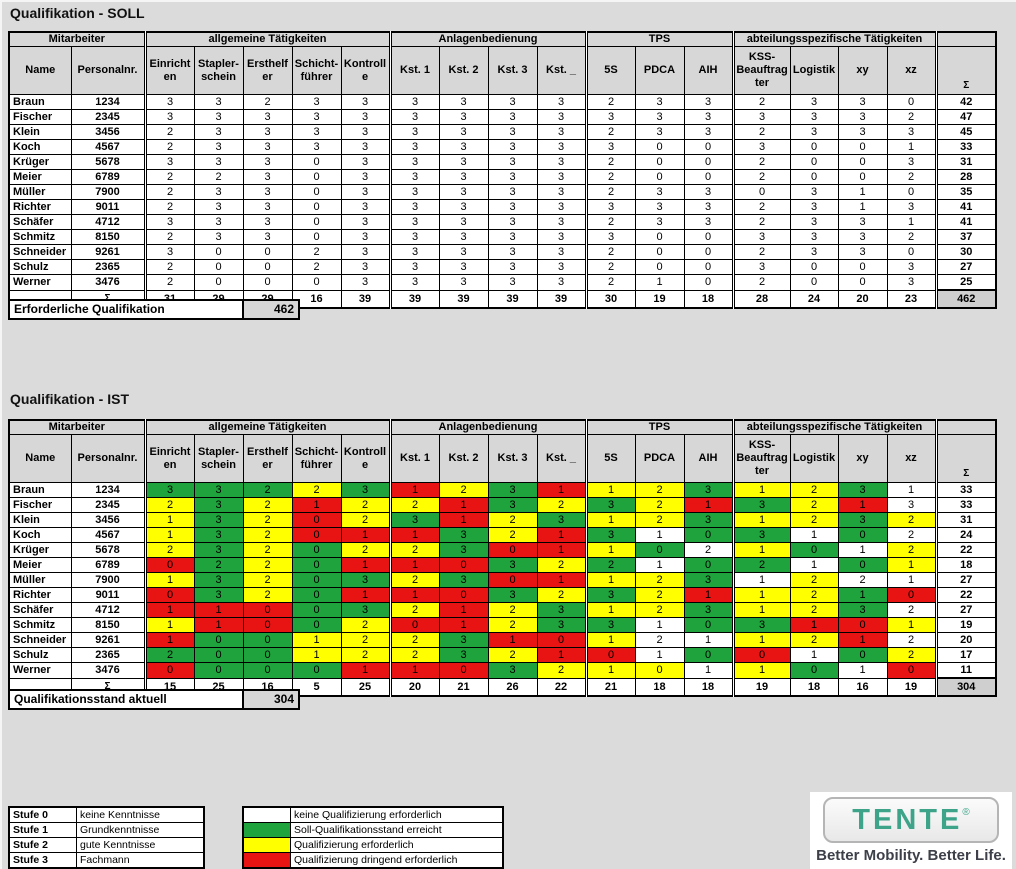 Image resolution: width=1016 pixels, height=869 pixels. Describe the element at coordinates (271, 699) in the screenshot. I see `ist-summary-value: 304` at that location.